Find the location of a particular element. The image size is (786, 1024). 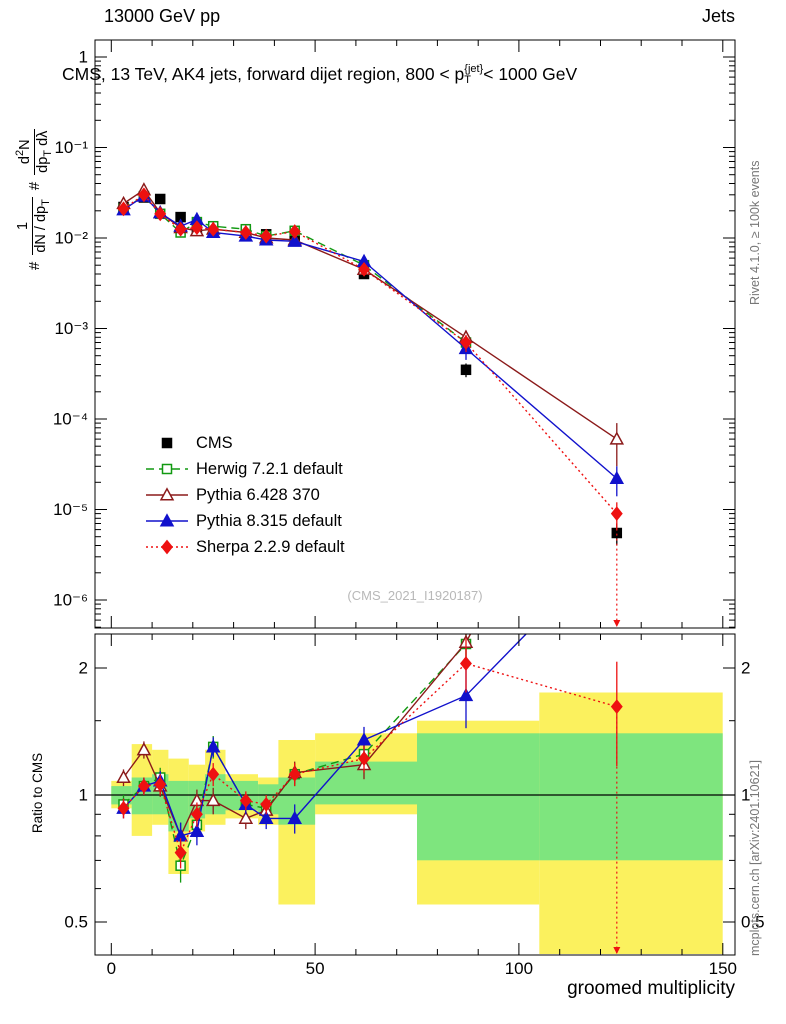

y-axis-label: # 1 dN / dpT # d2N dpT dλ is located at coordinates (34, 147).